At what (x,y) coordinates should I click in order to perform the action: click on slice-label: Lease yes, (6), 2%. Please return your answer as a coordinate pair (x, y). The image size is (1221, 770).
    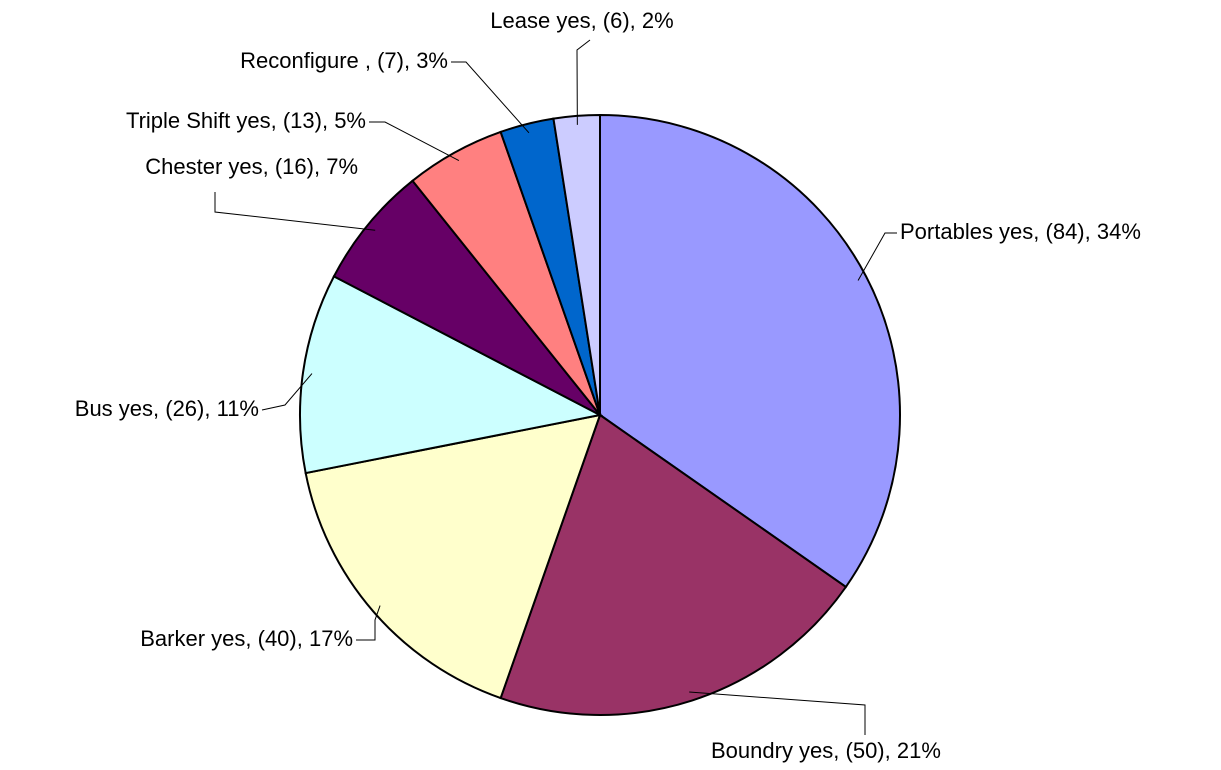
    Looking at the image, I should click on (581, 20).